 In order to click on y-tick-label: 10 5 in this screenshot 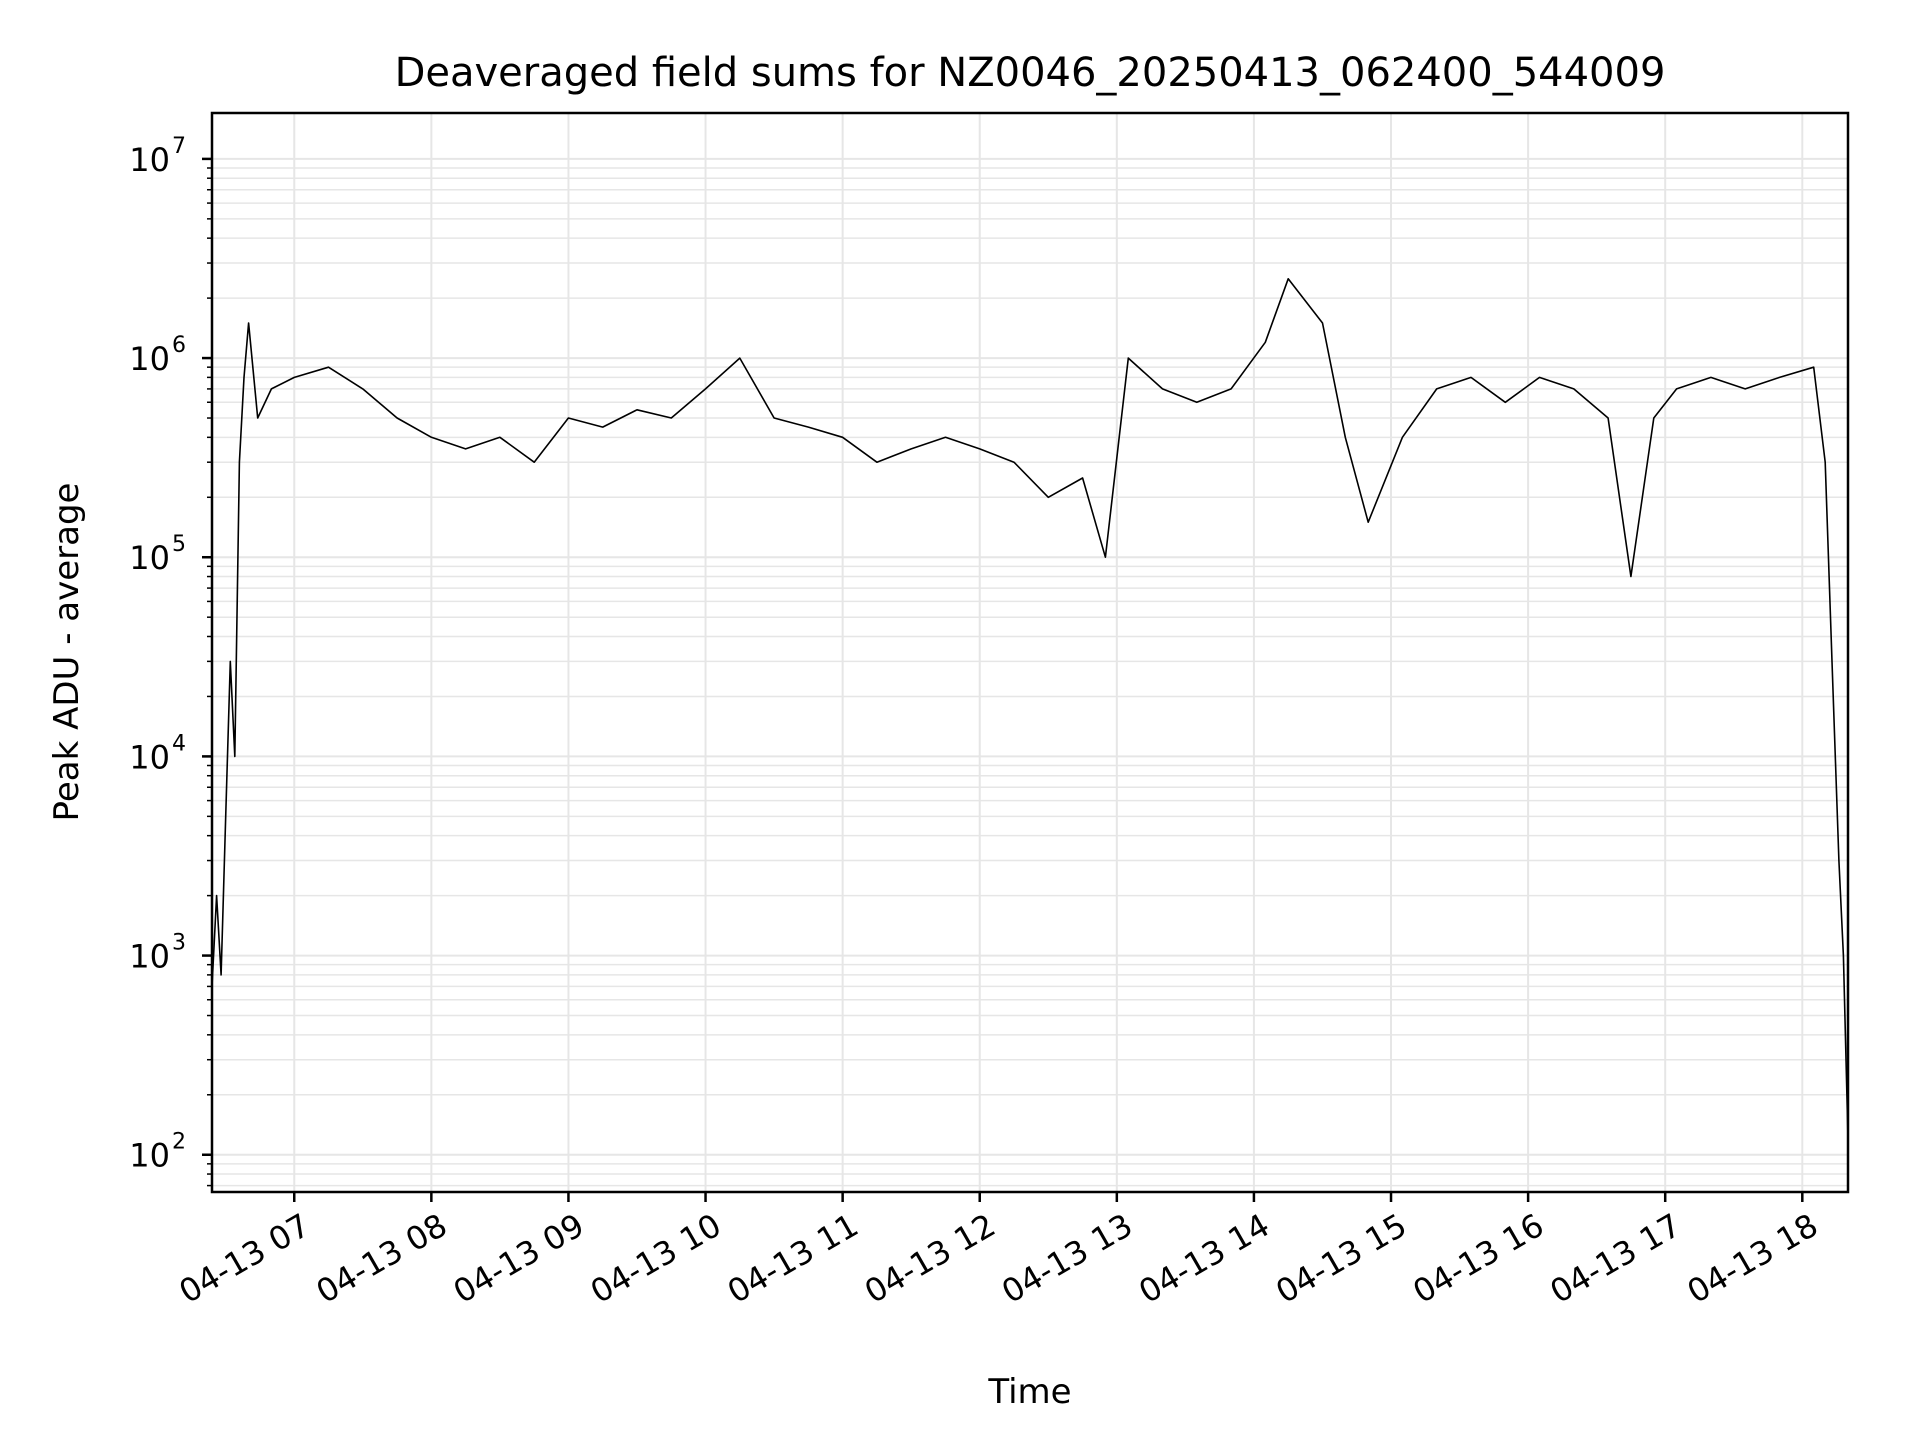, I will do `click(157, 554)`.